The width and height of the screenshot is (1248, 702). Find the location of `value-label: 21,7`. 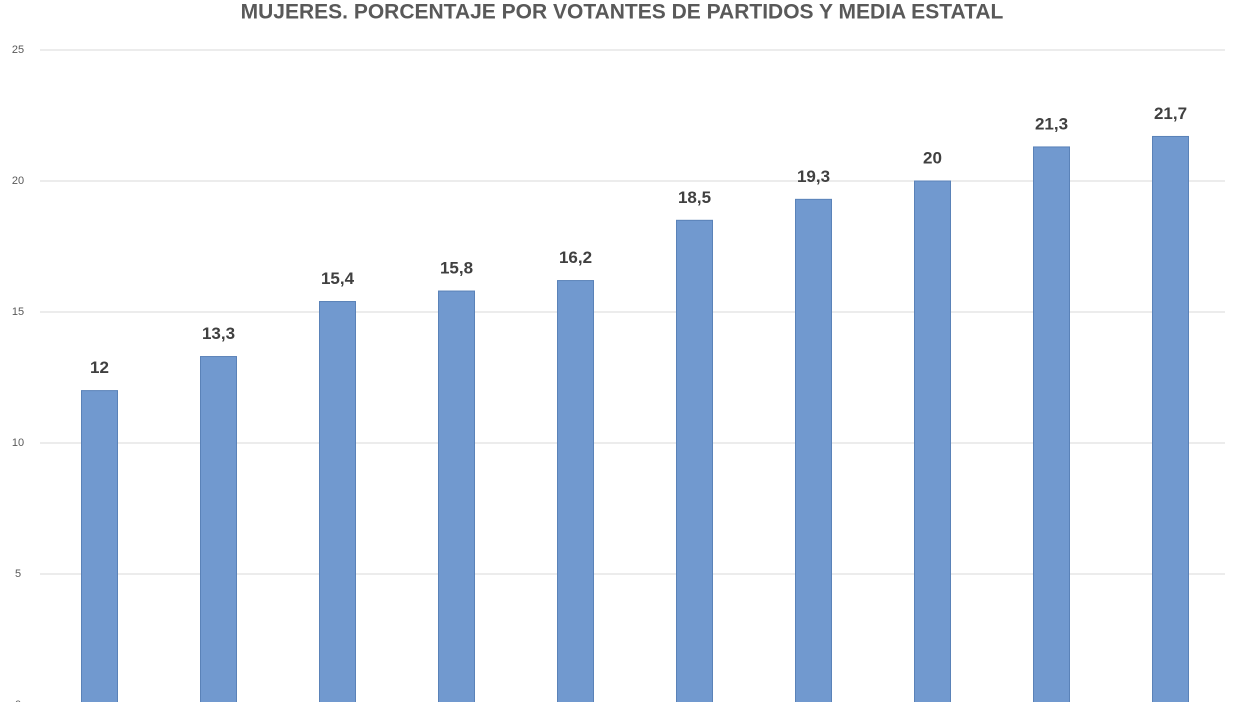

value-label: 21,7 is located at coordinates (1170, 113).